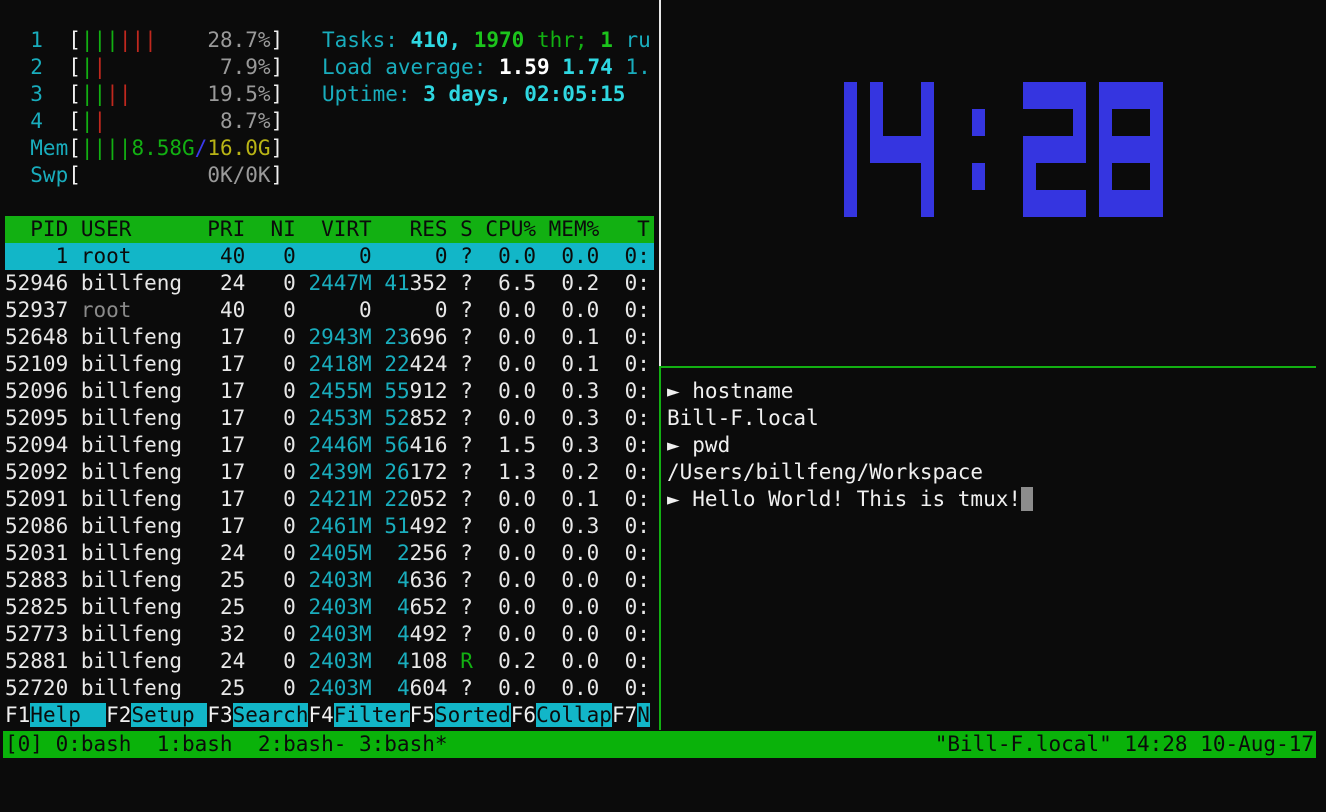 This screenshot has width=1326, height=812. What do you see at coordinates (499, 40) in the screenshot?
I see `threads-count: 1970` at bounding box center [499, 40].